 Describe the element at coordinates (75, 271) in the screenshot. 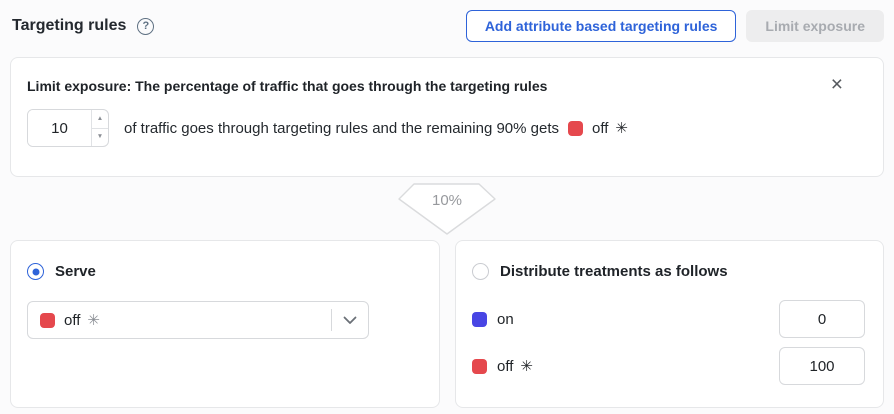

I see `serve-label: Serve` at that location.